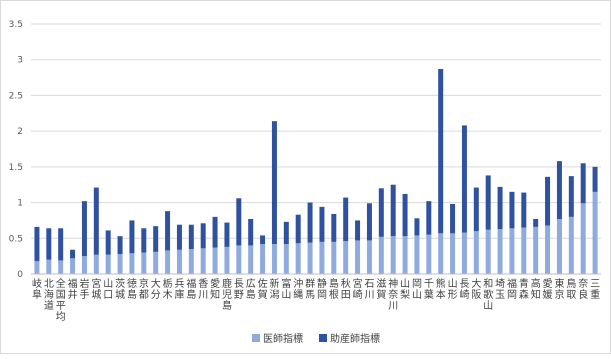 This screenshot has height=359, width=611. Describe the element at coordinates (96, 289) in the screenshot. I see `x-tick-label: 宮城` at that location.